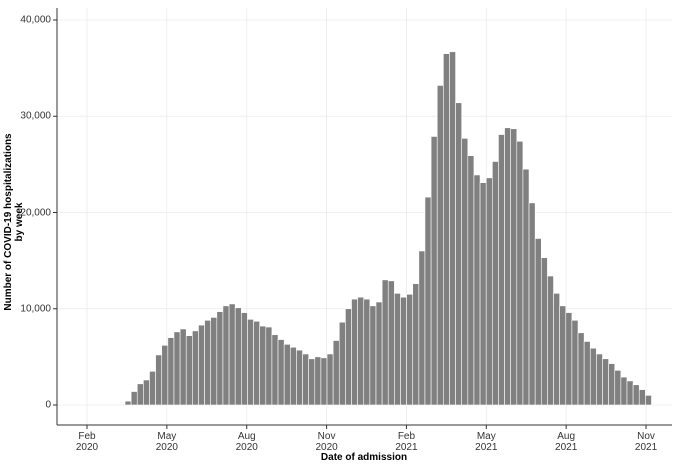 This screenshot has width=685, height=464. What do you see at coordinates (486, 442) in the screenshot?
I see `x-tick-label: May 2021` at bounding box center [486, 442].